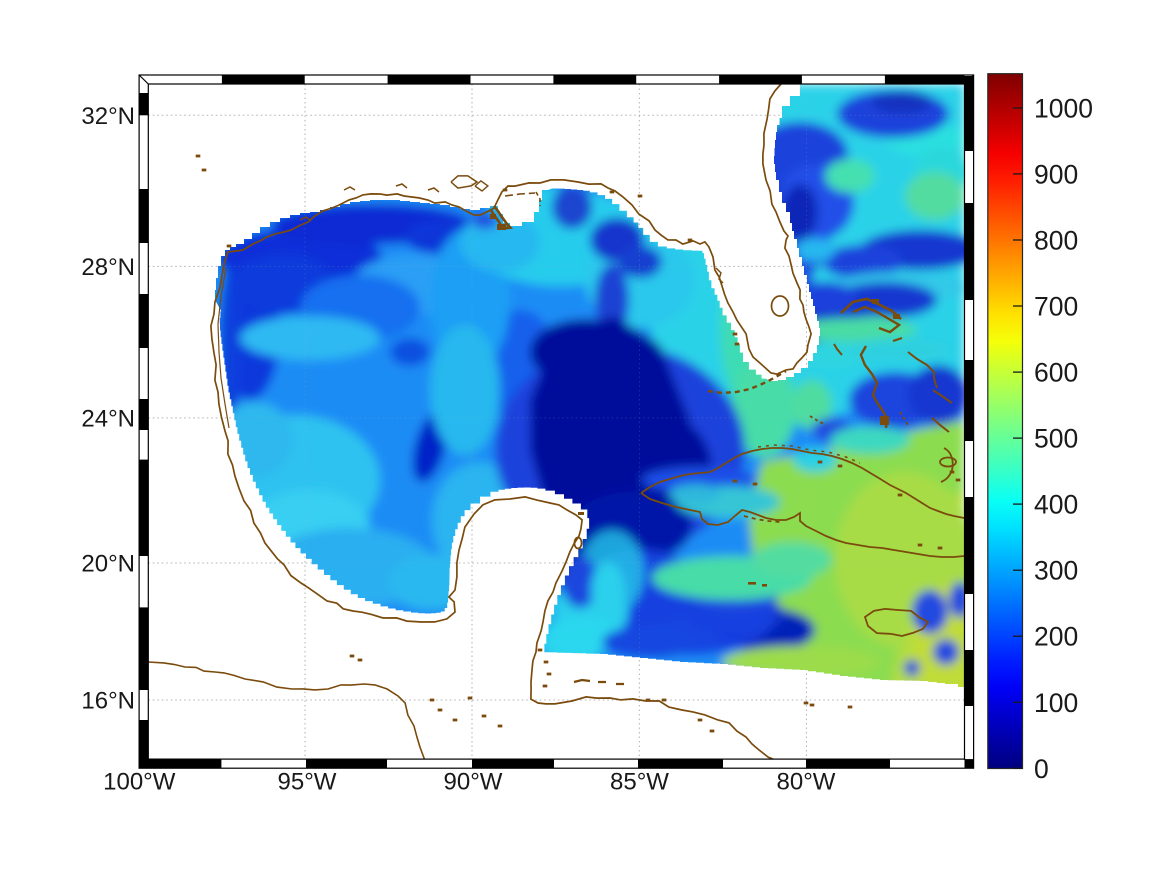 The image size is (1167, 875). I want to click on svg-text: 16°N, so click(108, 701).